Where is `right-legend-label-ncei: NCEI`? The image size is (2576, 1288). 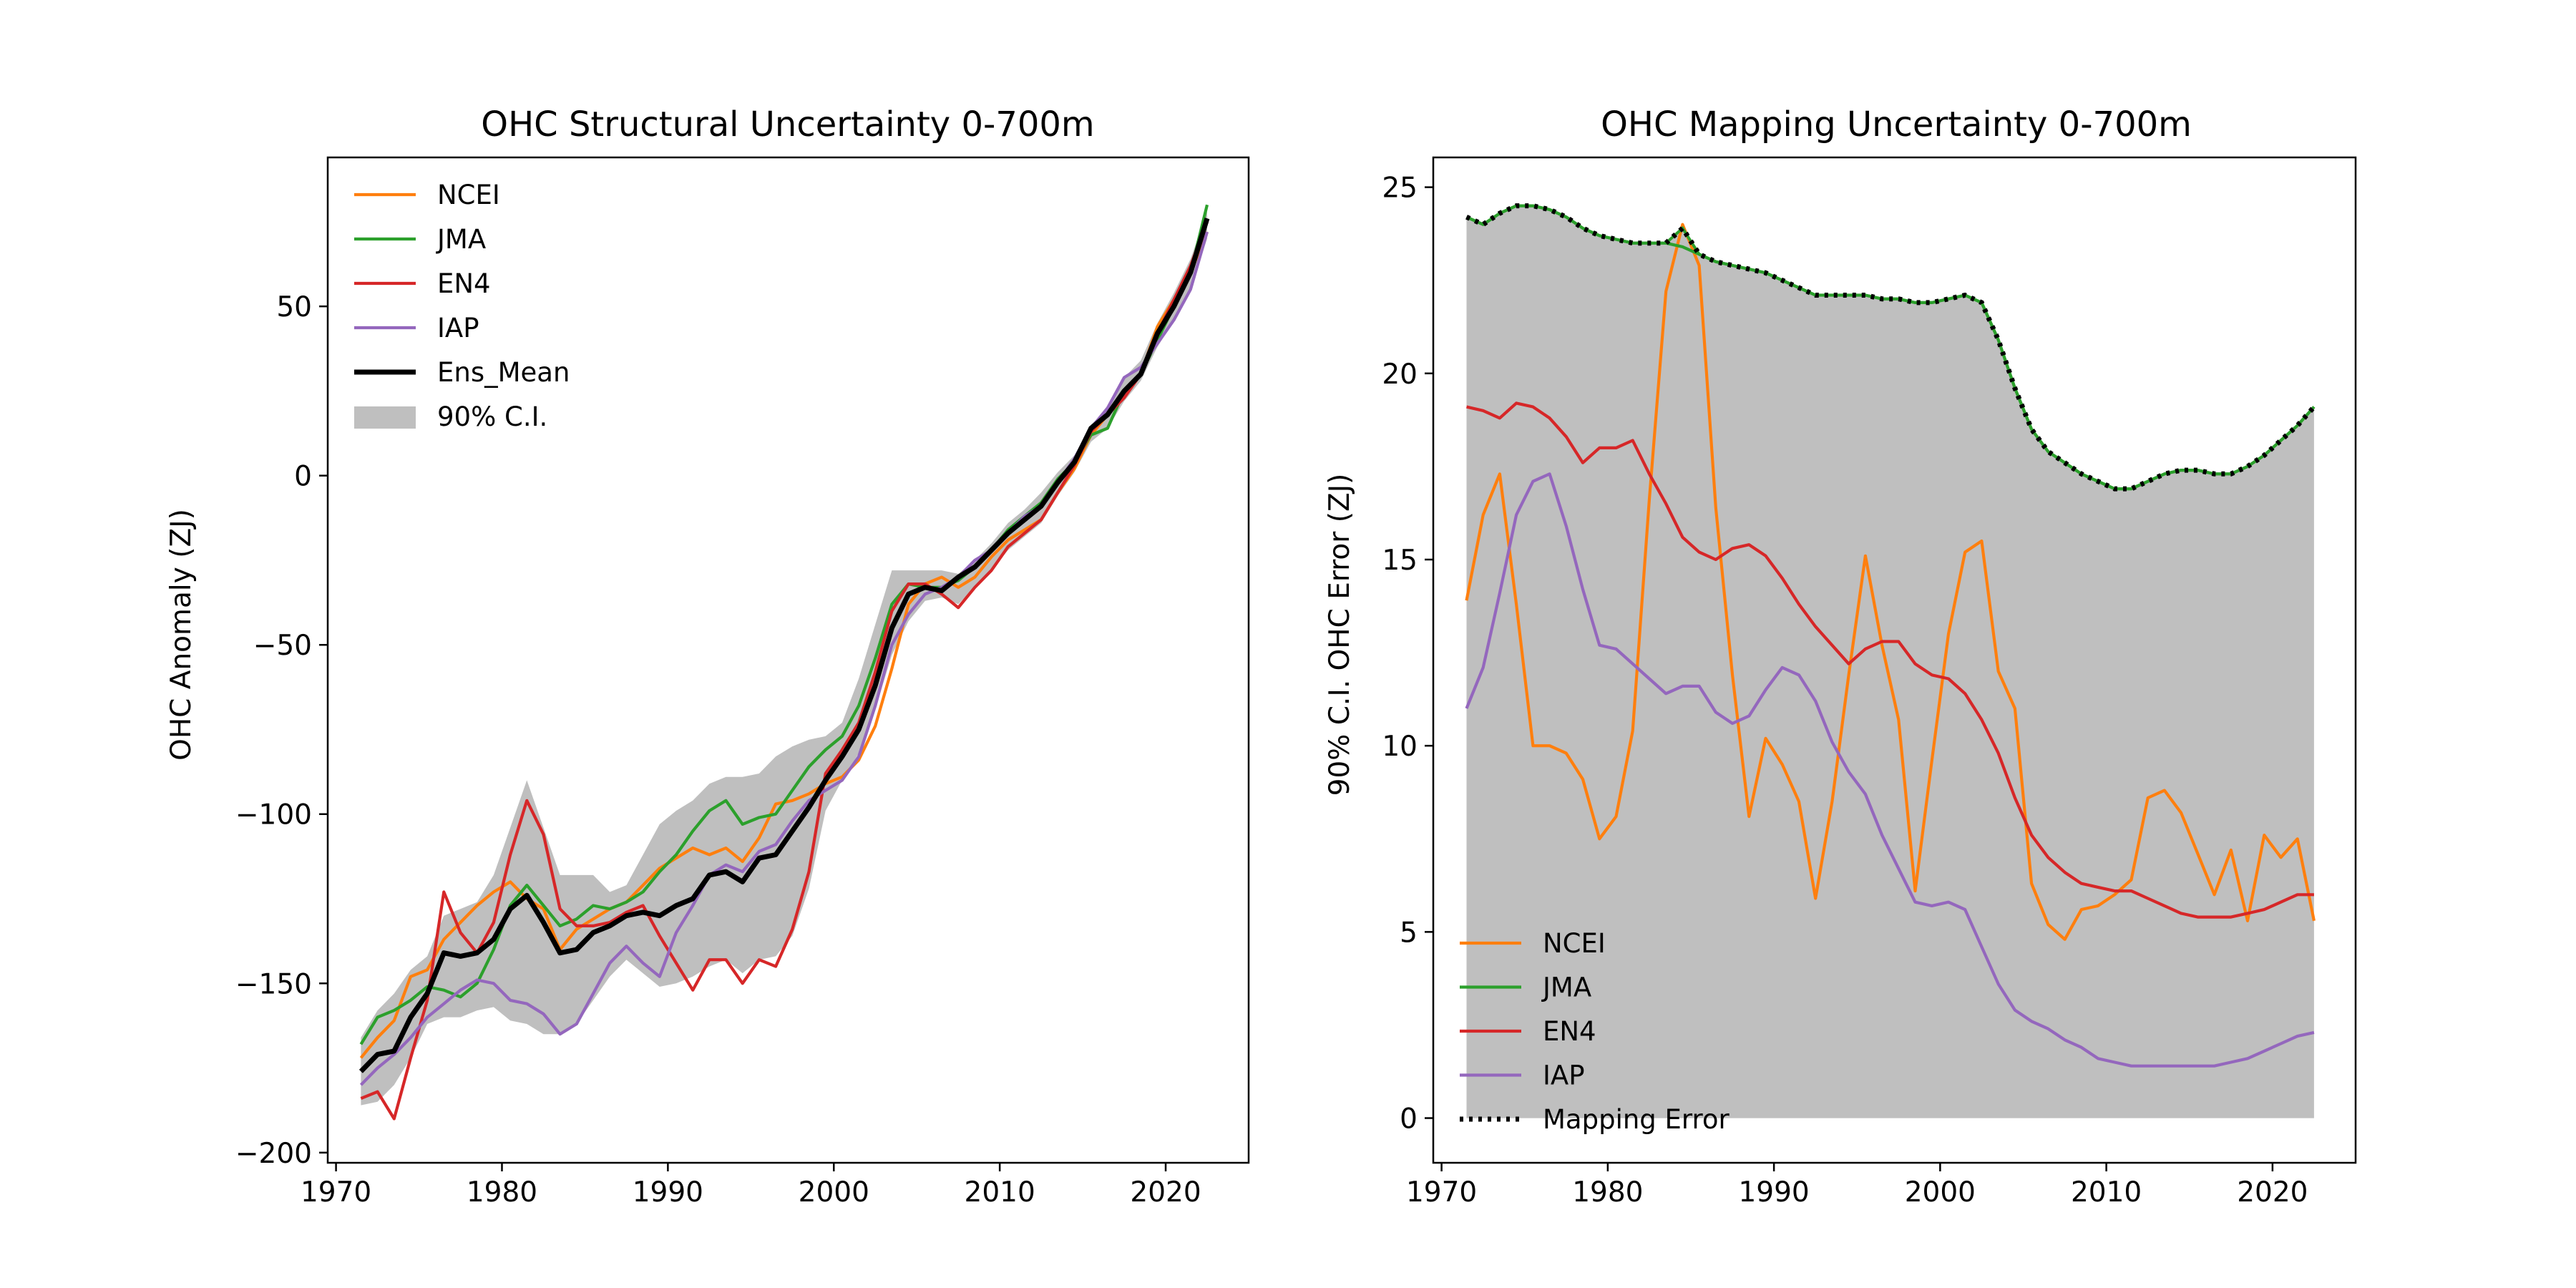 right-legend-label-ncei: NCEI is located at coordinates (1574, 943).